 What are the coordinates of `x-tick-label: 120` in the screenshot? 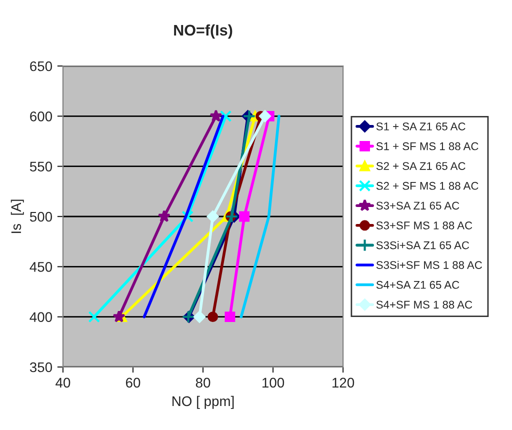 It's located at (343, 383).